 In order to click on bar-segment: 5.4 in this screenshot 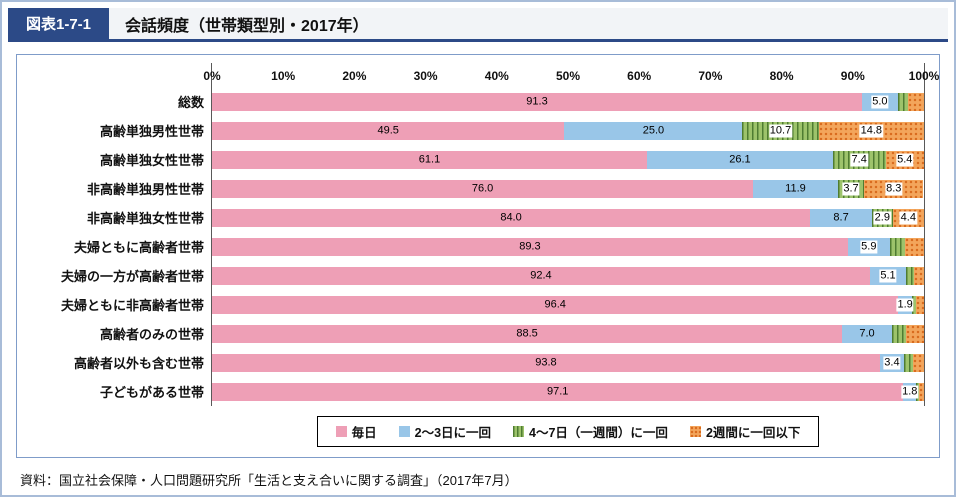, I will do `click(904, 159)`.